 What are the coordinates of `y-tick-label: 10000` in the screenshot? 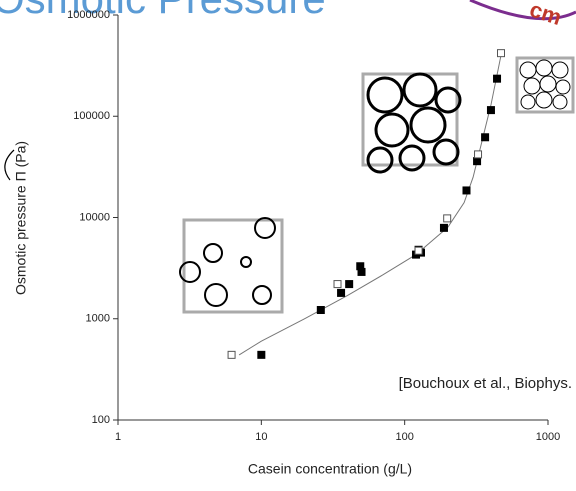 It's located at (94, 217).